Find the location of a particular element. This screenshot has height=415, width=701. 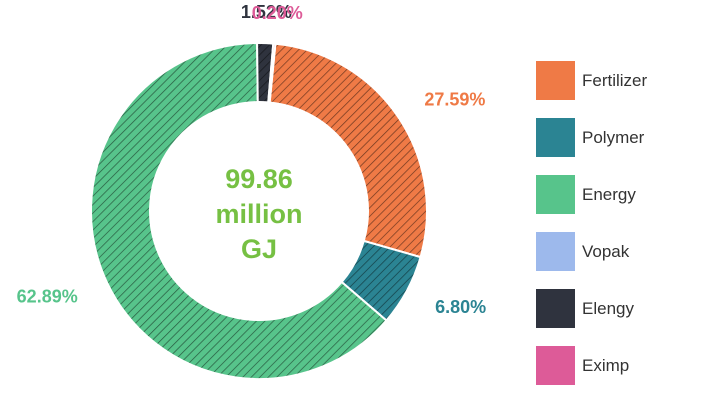

legend-item-eximp: Eximp is located at coordinates (616, 365).